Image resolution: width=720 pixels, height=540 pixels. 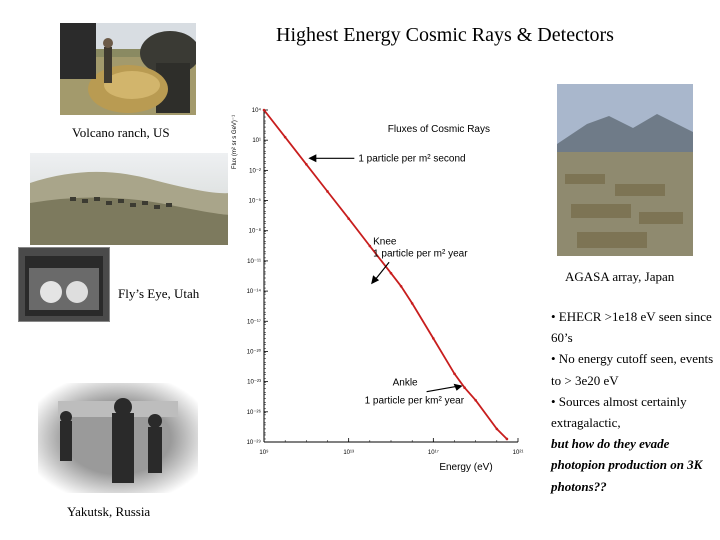 I want to click on volcano-ranch-image, so click(x=128, y=69).